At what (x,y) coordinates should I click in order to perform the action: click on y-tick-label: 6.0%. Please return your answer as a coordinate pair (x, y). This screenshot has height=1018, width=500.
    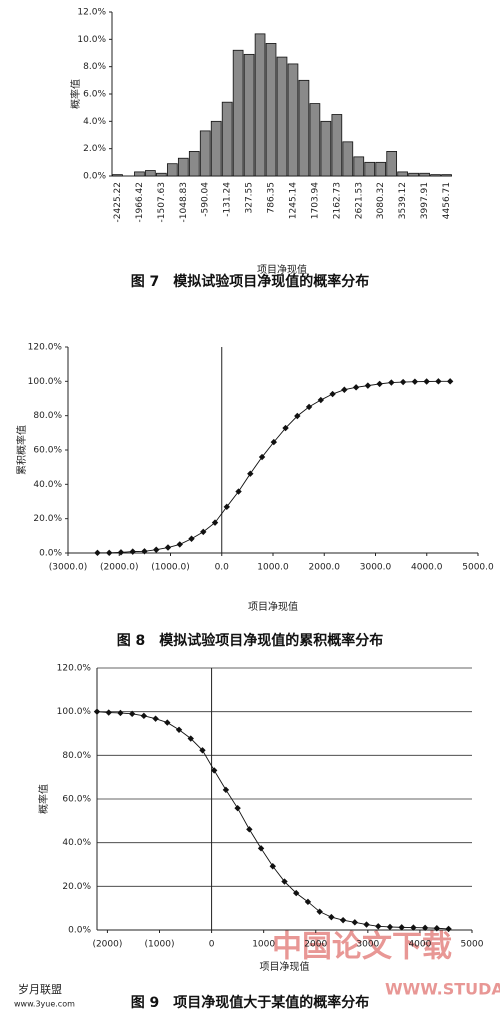
    Looking at the image, I should click on (94, 95).